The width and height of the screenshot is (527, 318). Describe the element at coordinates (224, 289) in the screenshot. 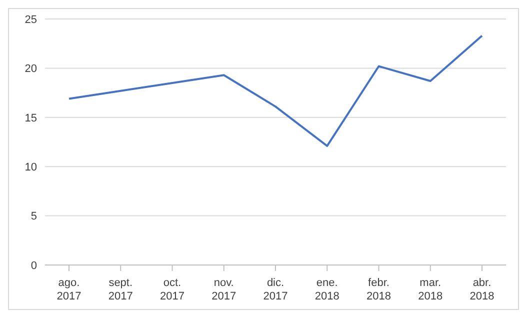

I see `x-tick-label: nov. 2017` at that location.